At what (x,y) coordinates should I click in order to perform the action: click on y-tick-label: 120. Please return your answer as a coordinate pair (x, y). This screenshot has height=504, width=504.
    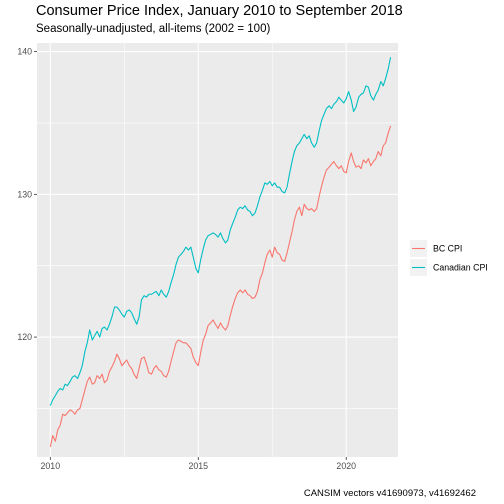
    Looking at the image, I should click on (24, 337).